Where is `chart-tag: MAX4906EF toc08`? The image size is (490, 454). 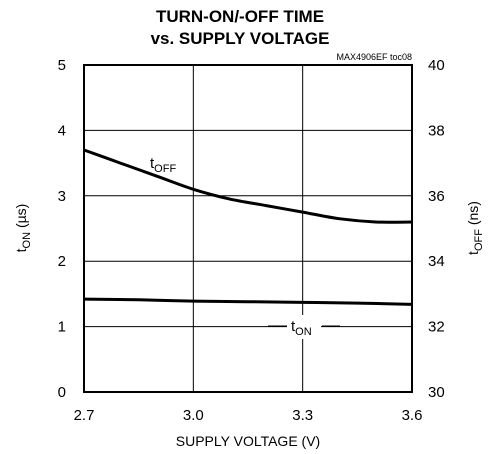
chart-tag: MAX4906EF toc08 is located at coordinates (374, 57).